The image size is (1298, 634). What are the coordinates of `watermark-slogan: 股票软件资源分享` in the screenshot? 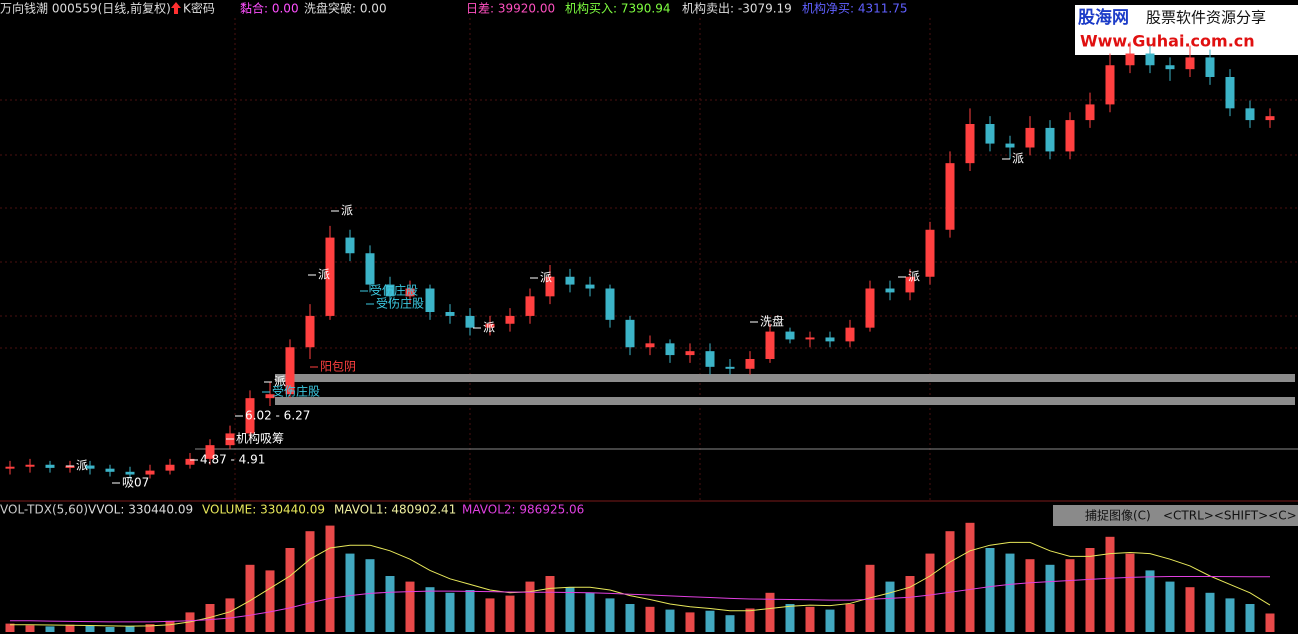 It's located at (1206, 18).